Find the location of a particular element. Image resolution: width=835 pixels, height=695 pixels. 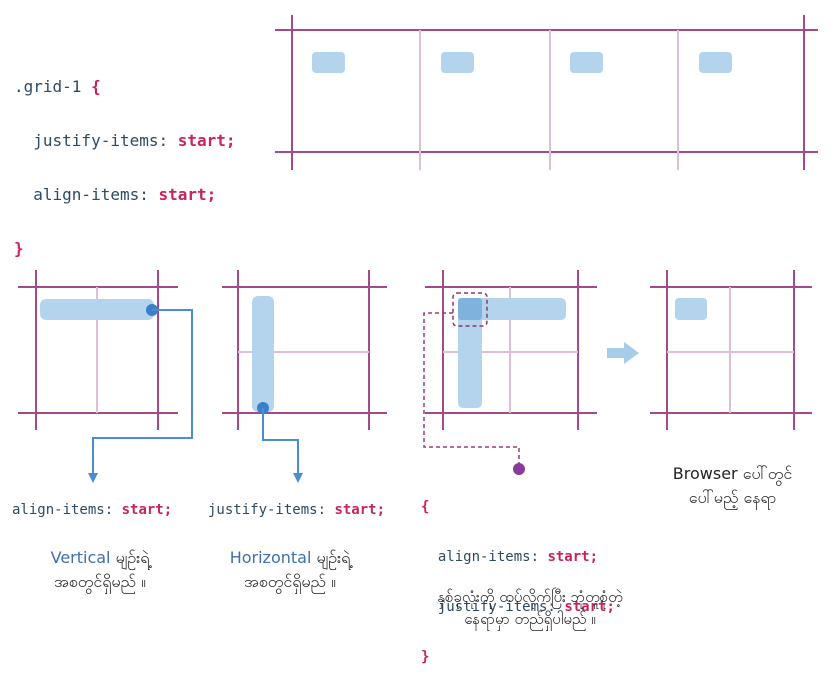

panel1-arrow is located at coordinates (140, 396).